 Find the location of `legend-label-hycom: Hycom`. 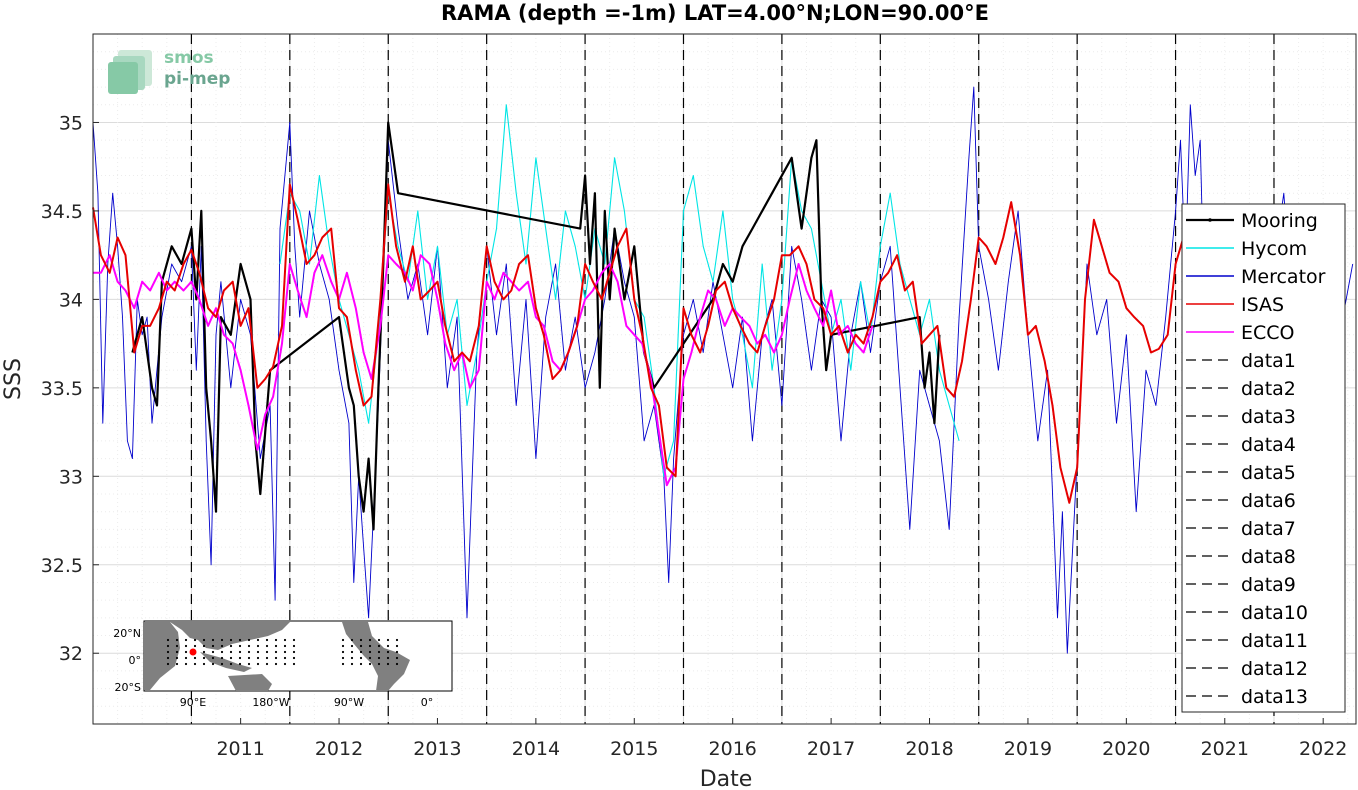

legend-label-hycom: Hycom is located at coordinates (1274, 249).